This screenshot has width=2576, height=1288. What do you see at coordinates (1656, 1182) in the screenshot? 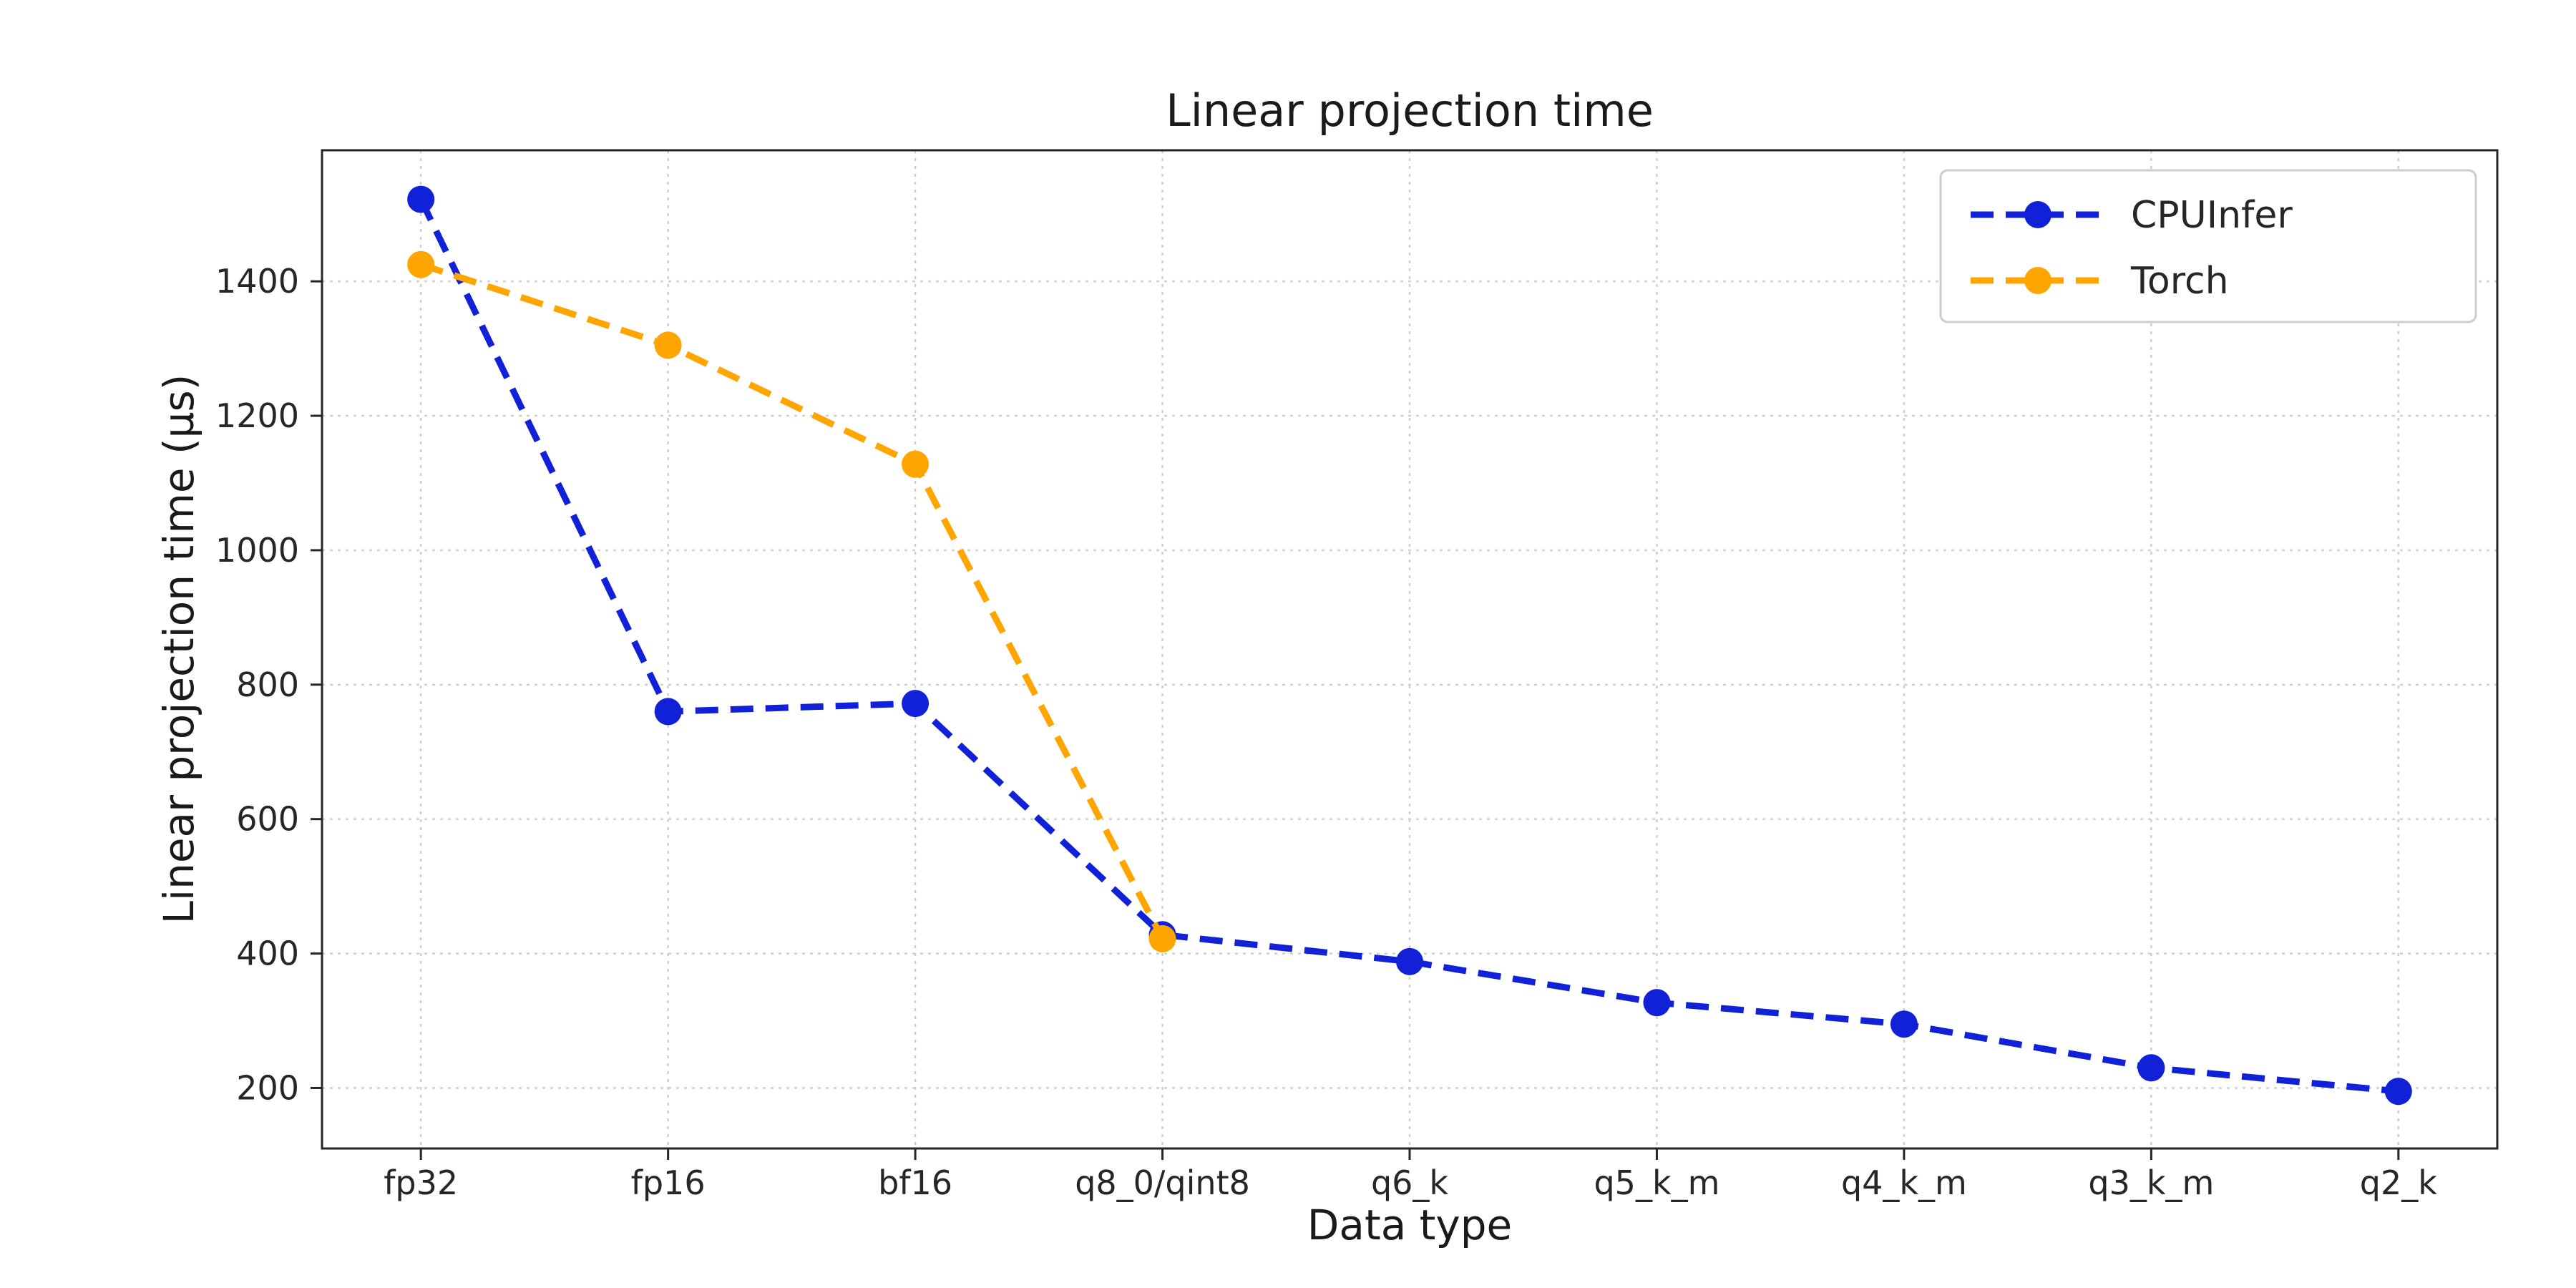
I see `x-tick-label: q5_k_m` at bounding box center [1656, 1182].